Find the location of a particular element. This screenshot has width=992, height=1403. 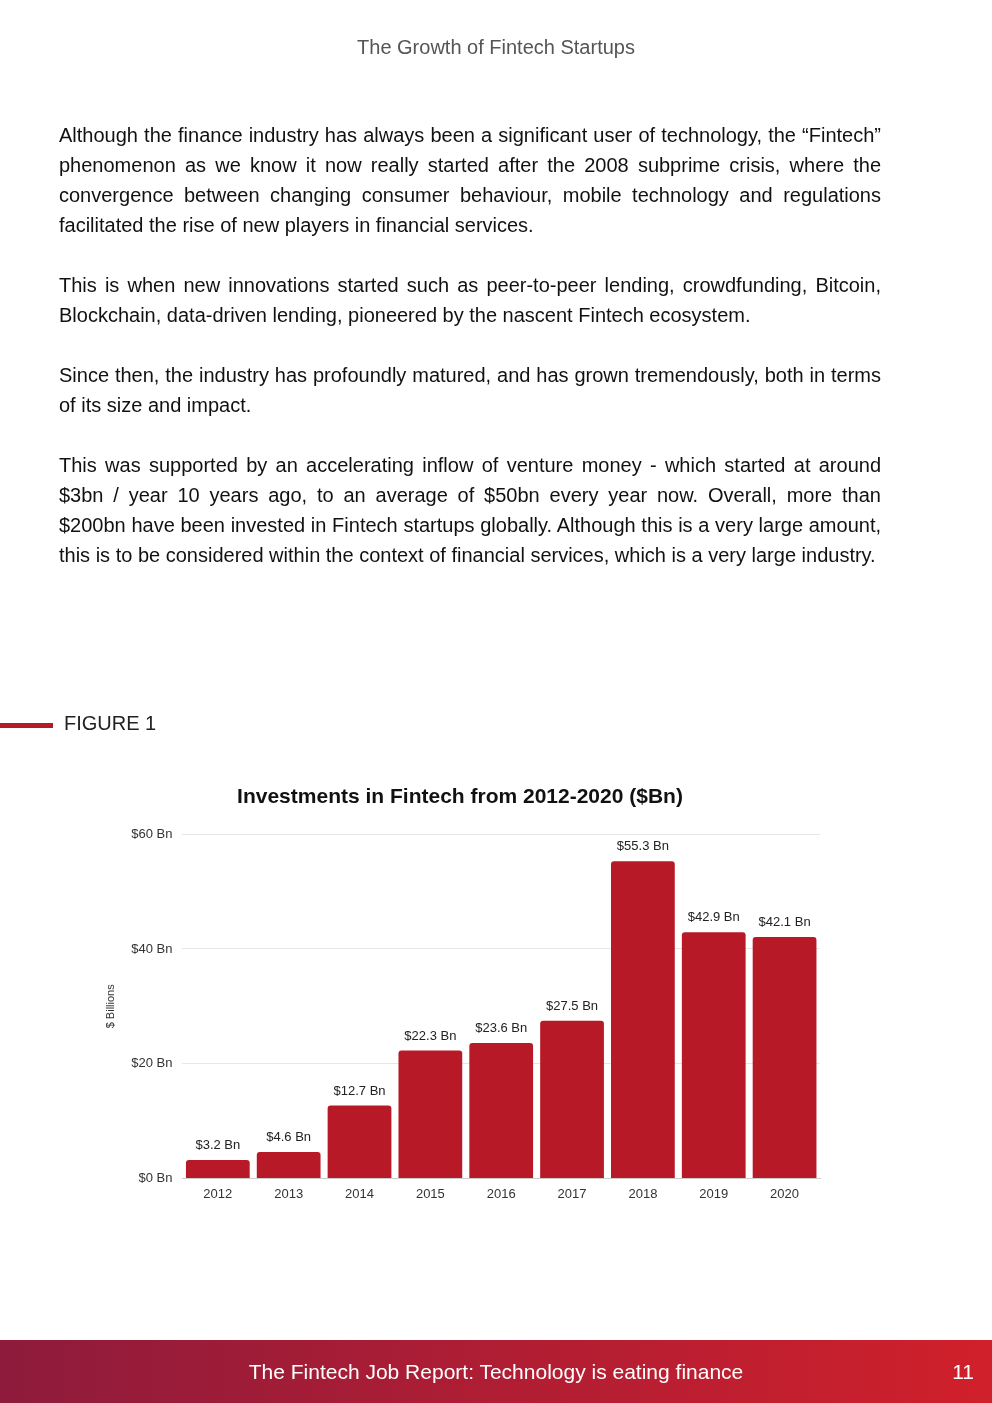

y-tick-label: $40 Bn is located at coordinates (152, 948).